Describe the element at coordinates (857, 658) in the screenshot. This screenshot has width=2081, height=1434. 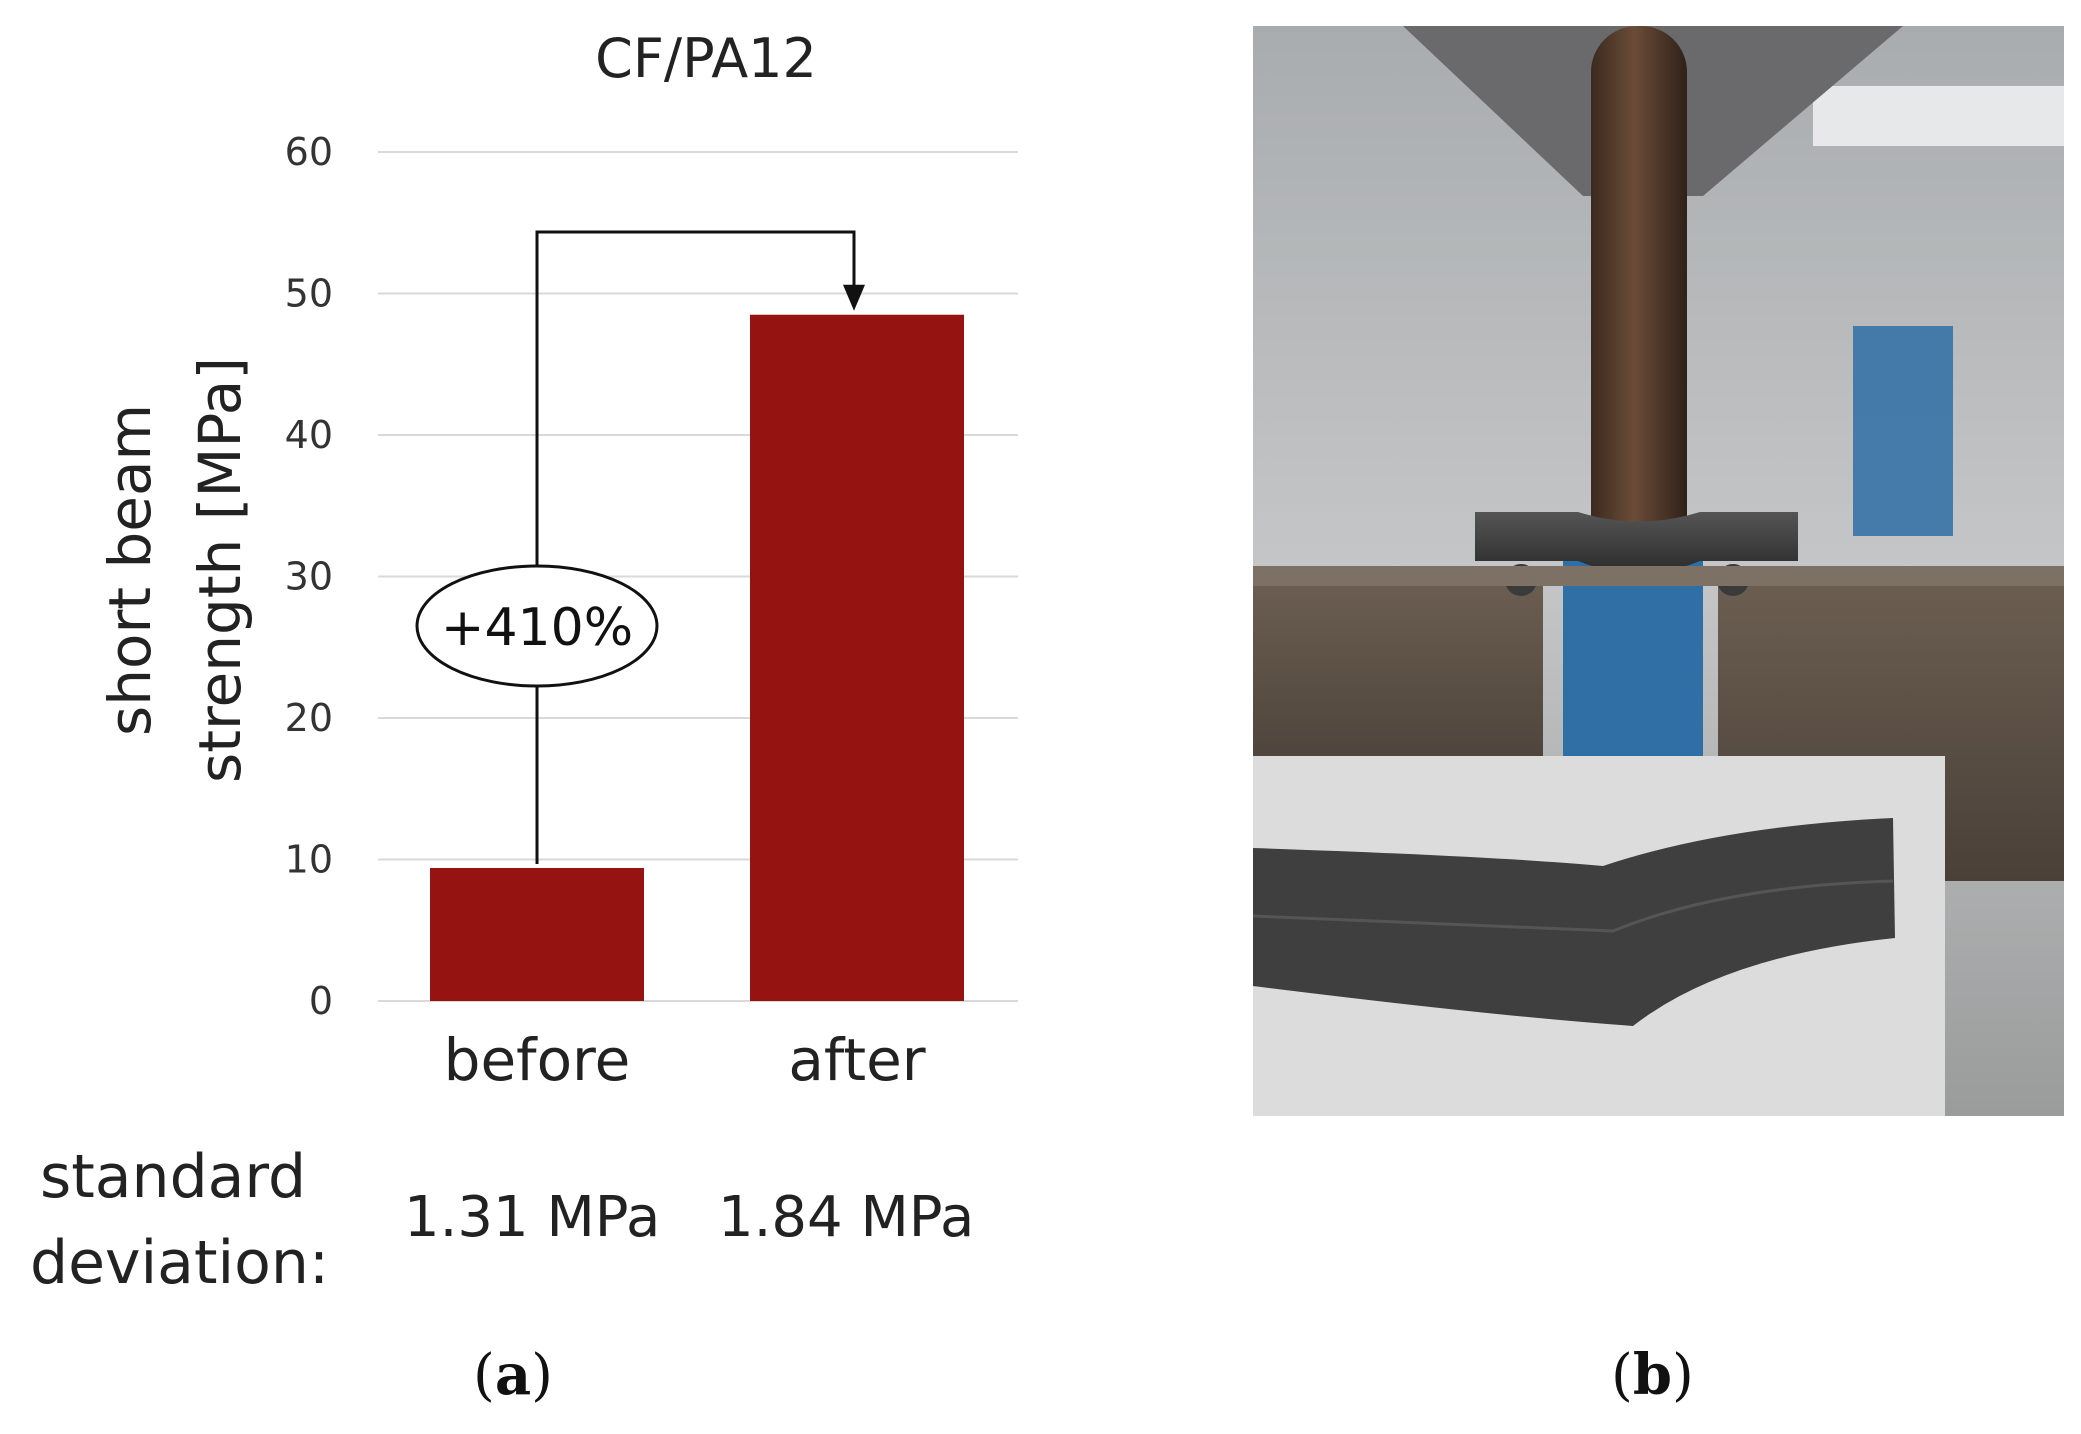
I see `bar-after` at that location.